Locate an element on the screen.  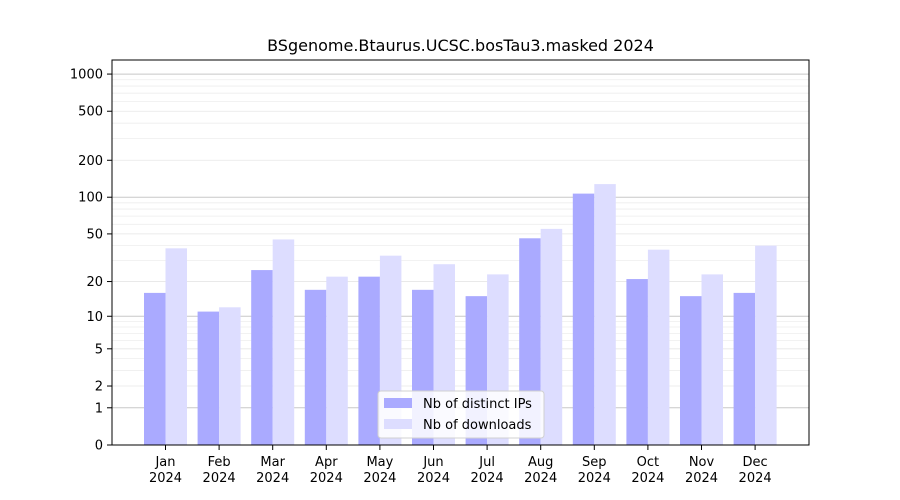
x-tick-label: Mar is located at coordinates (272, 462).